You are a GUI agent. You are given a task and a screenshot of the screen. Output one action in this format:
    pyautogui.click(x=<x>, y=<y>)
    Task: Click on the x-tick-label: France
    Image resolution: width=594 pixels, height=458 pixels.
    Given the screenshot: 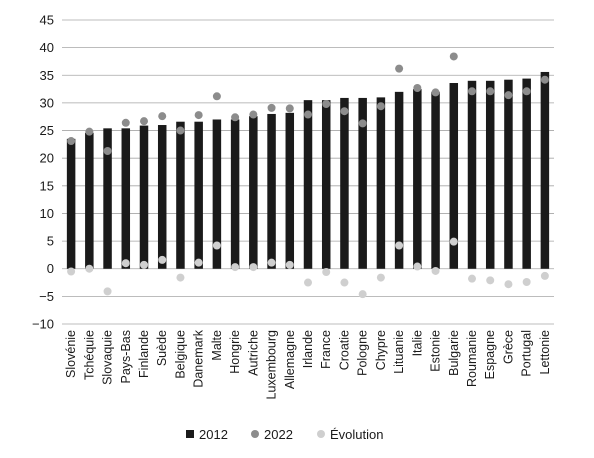 What is the action you would take?
    pyautogui.click(x=326, y=349)
    